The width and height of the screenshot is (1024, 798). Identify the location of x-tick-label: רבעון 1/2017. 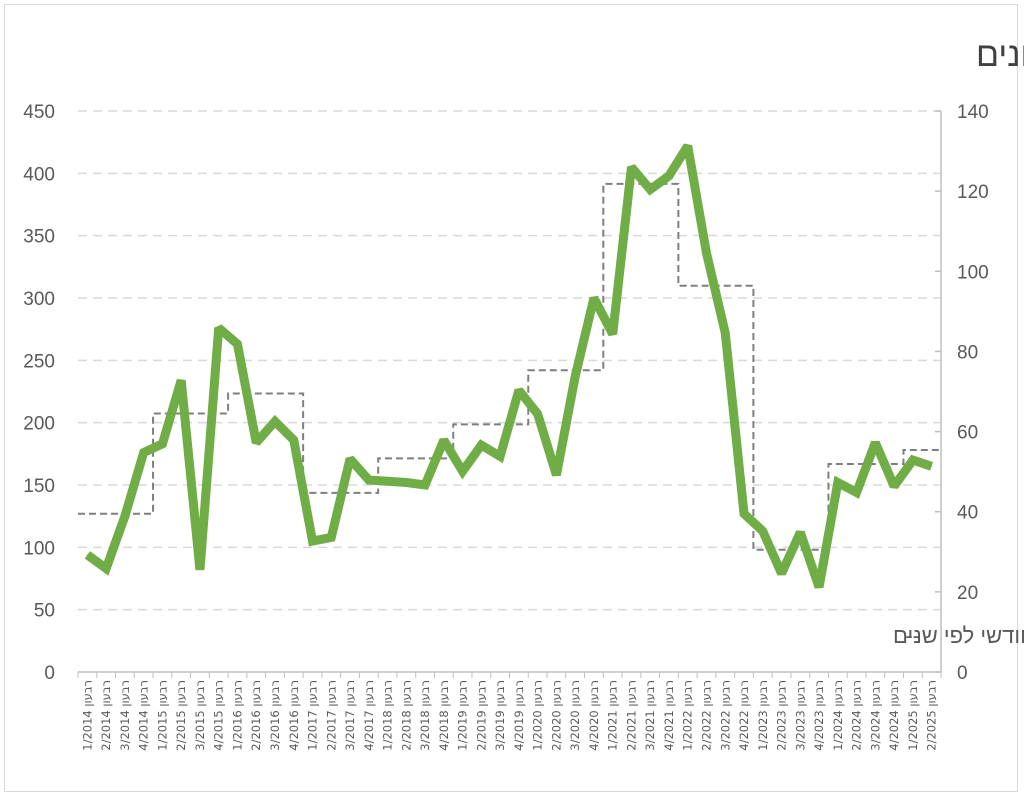
(313, 715).